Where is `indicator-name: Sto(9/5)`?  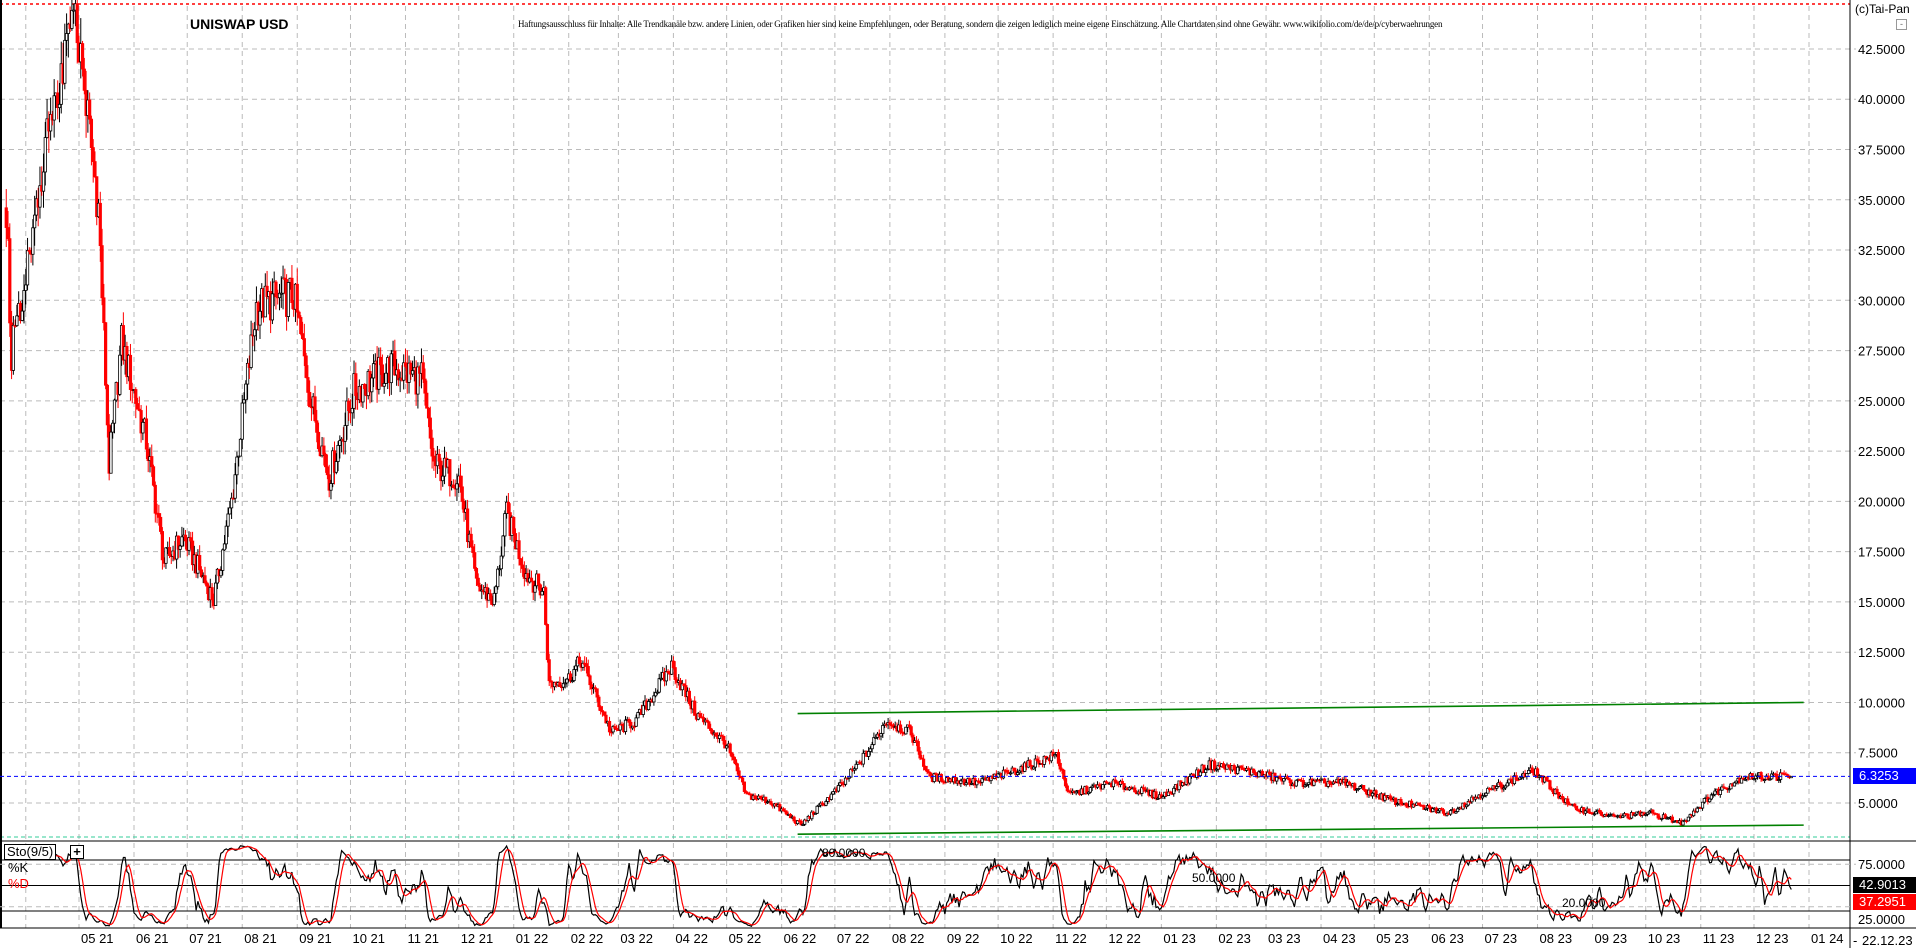
indicator-name: Sto(9/5) is located at coordinates (30, 852).